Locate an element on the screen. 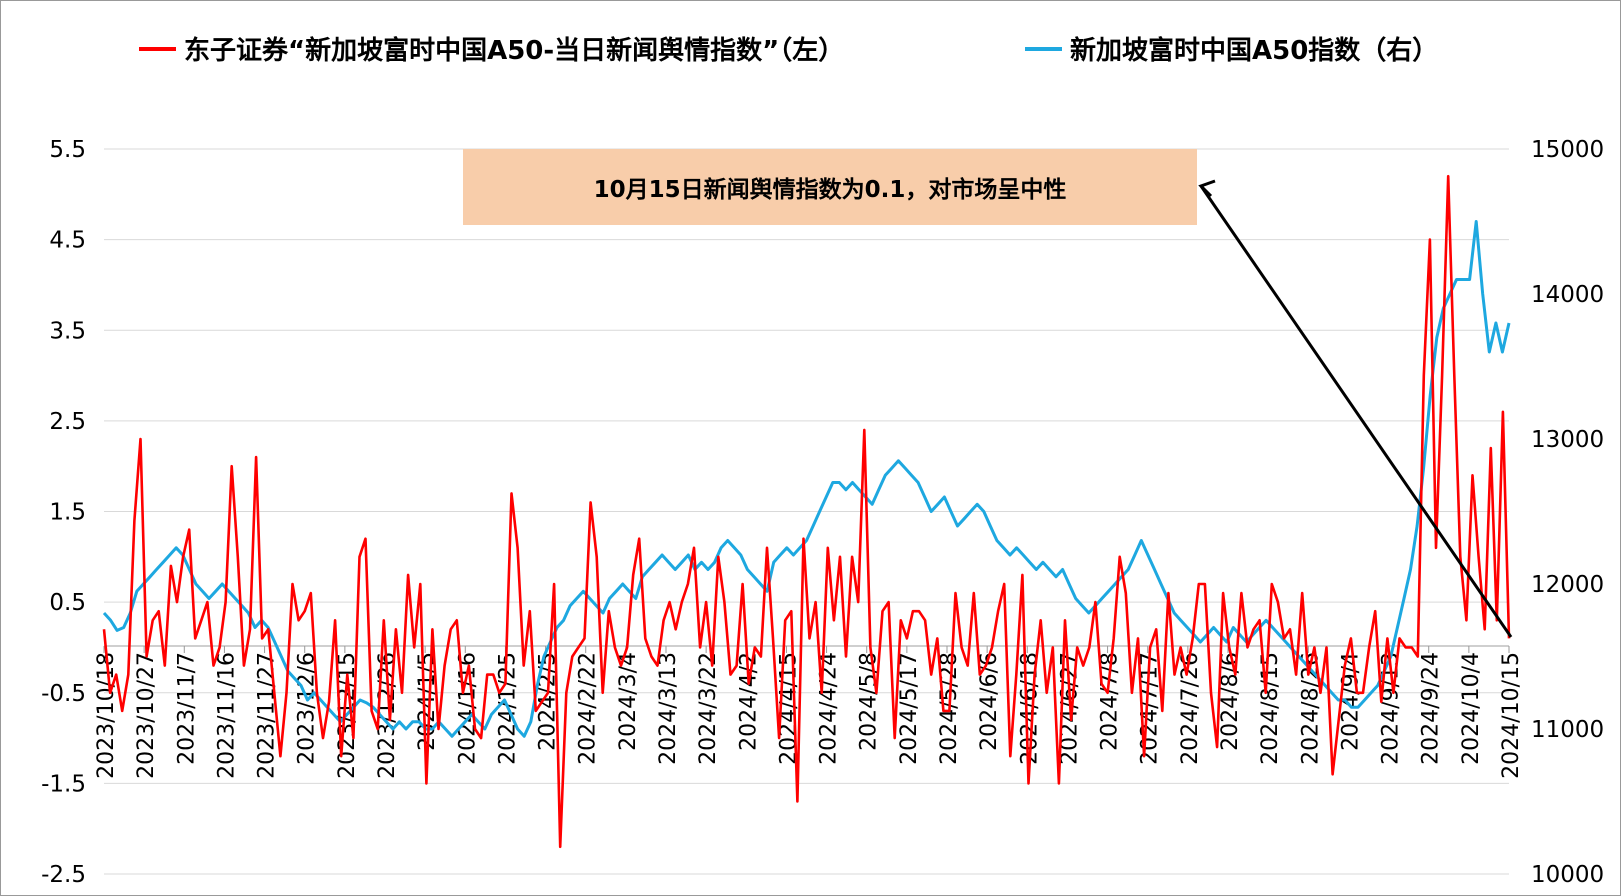 Image resolution: width=1621 pixels, height=896 pixels. x-tick-label: 2024/10/15 is located at coordinates (1511, 715).